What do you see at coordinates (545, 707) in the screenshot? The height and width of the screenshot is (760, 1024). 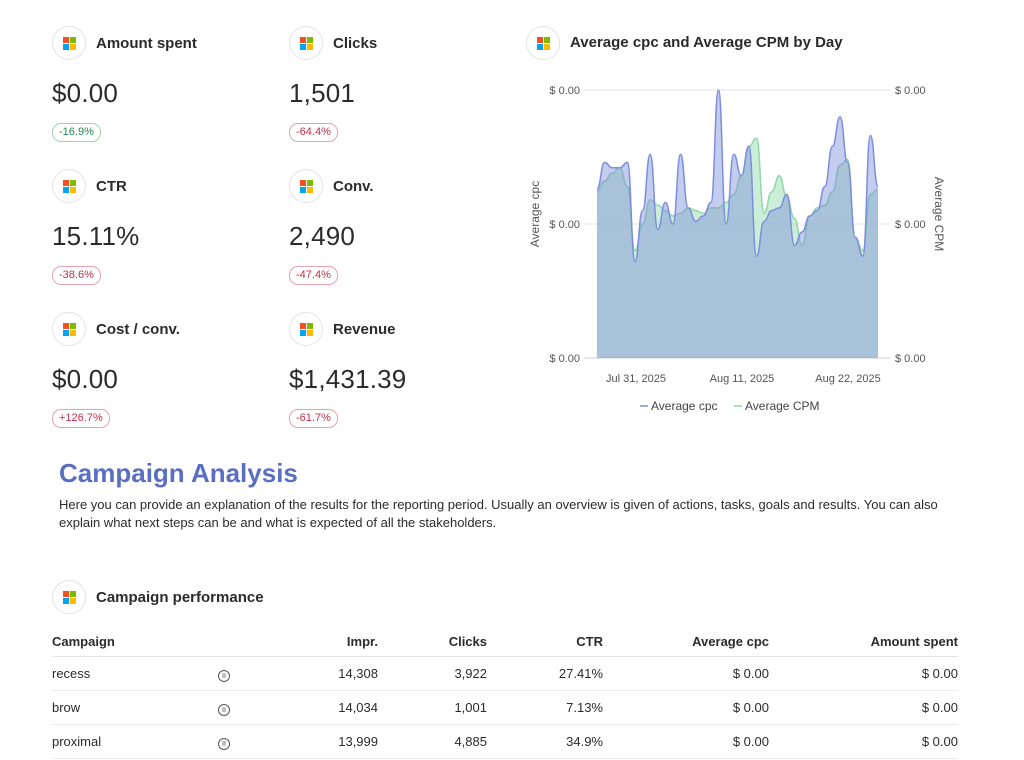 I see `ctr-cell: 7.13%` at bounding box center [545, 707].